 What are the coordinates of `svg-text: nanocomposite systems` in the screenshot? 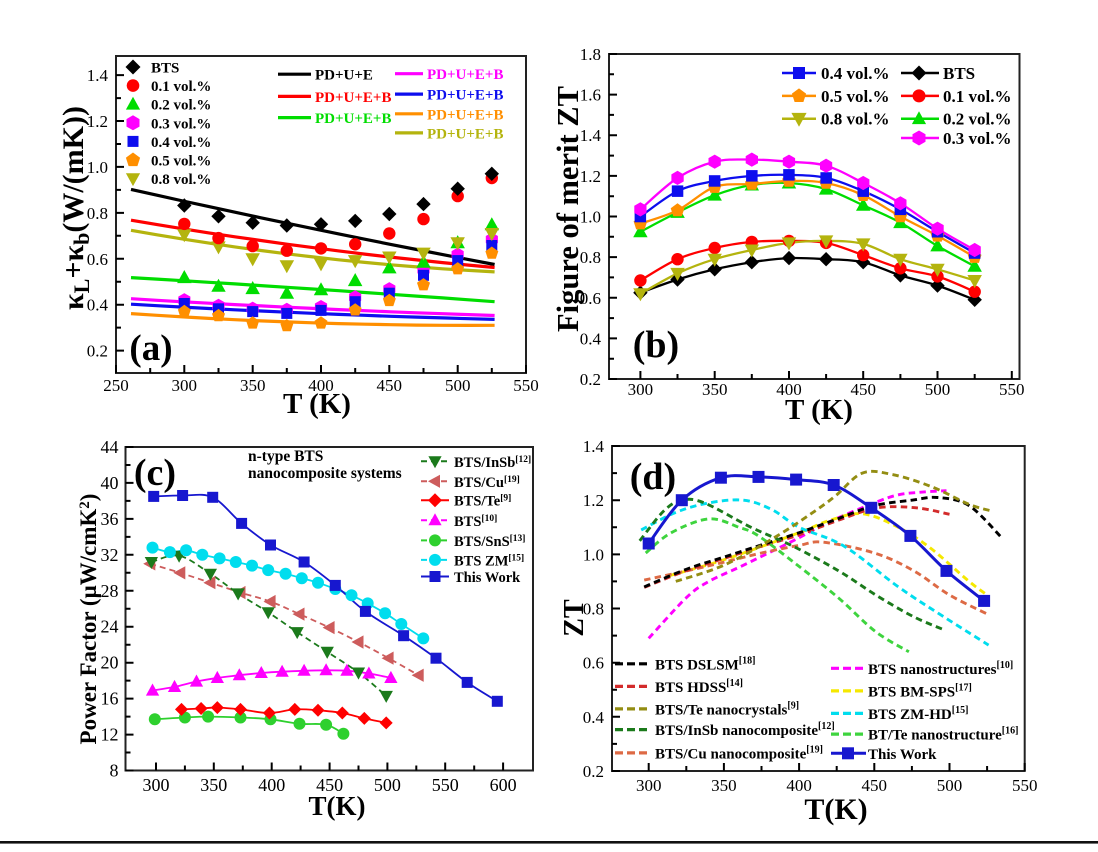 It's located at (325, 473).